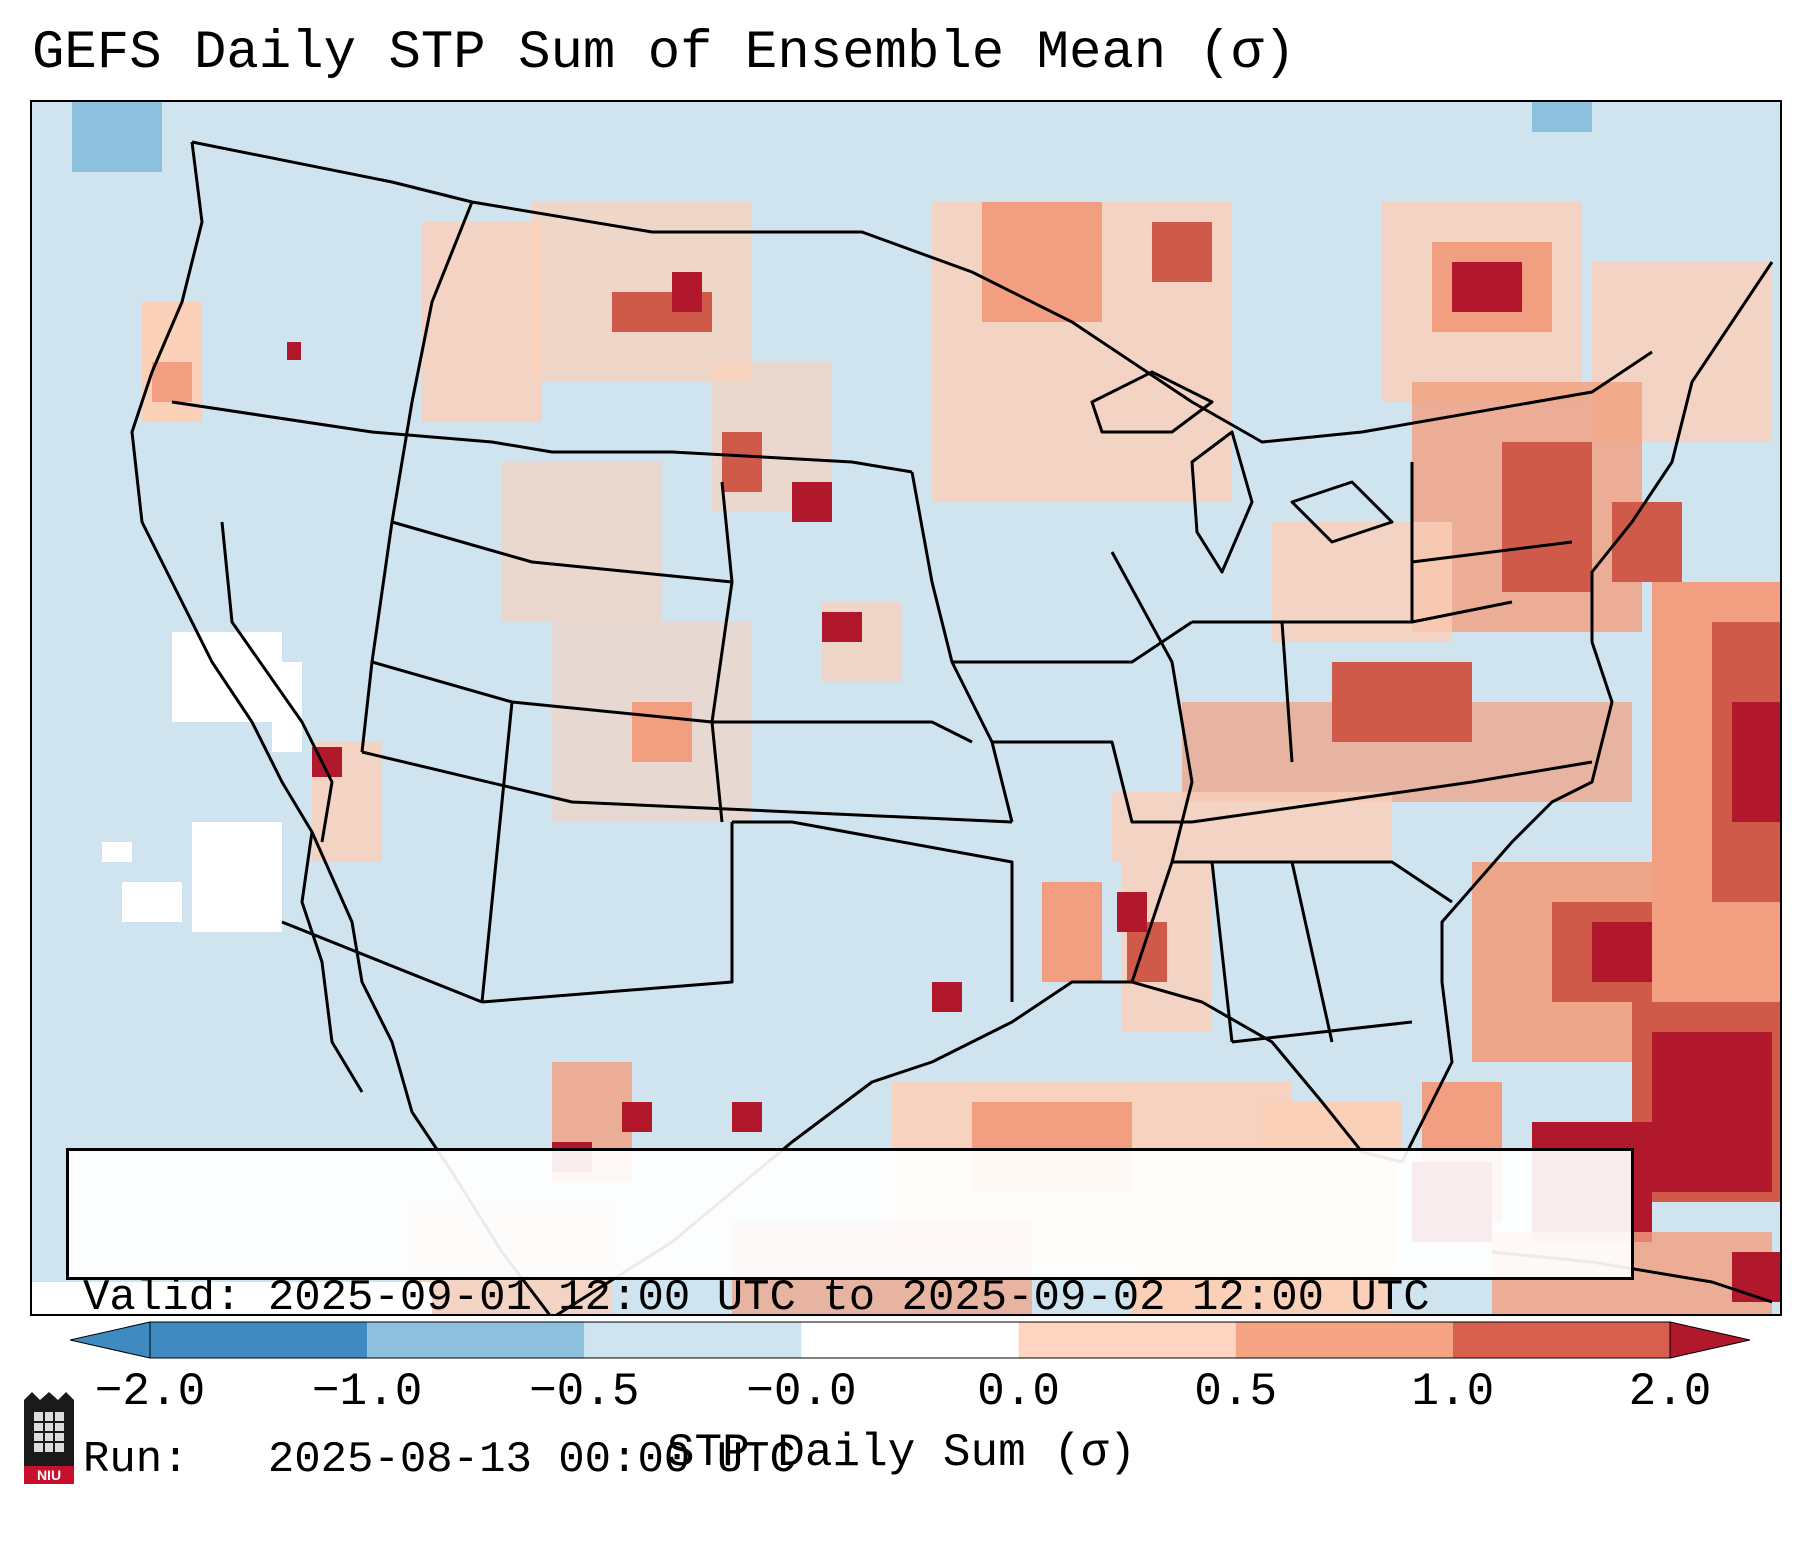 The image size is (1803, 1541). I want to click on colorbar-tick-label: 0.5, so click(1236, 1392).